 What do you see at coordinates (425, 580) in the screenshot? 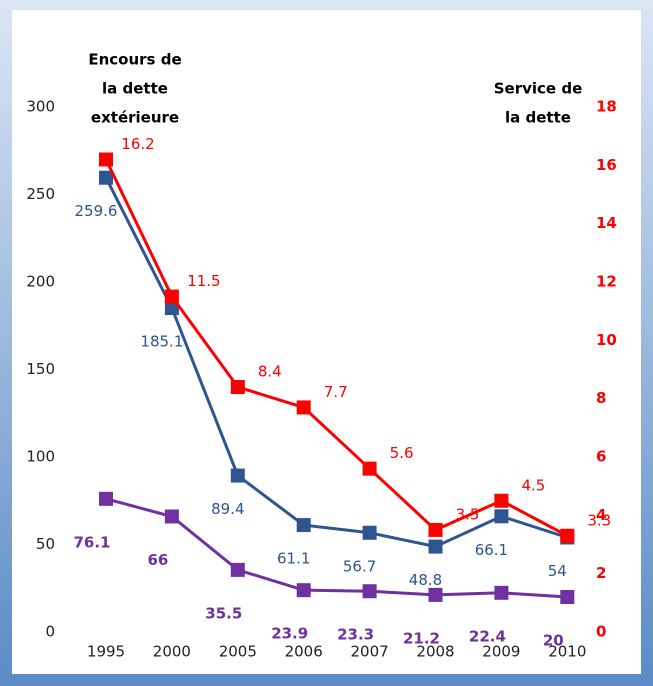
I see `data-label: 48.8` at bounding box center [425, 580].